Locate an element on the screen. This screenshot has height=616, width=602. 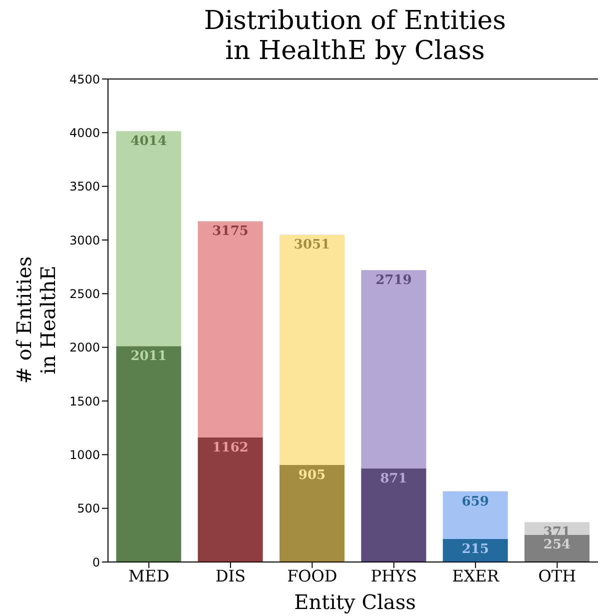
total-label: 3175 is located at coordinates (230, 232).